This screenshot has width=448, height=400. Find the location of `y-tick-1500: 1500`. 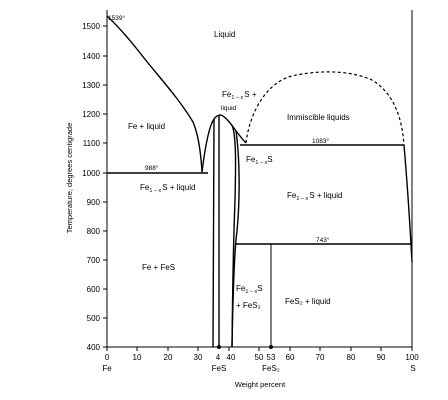

y-tick-1500: 1500 is located at coordinates (91, 26).